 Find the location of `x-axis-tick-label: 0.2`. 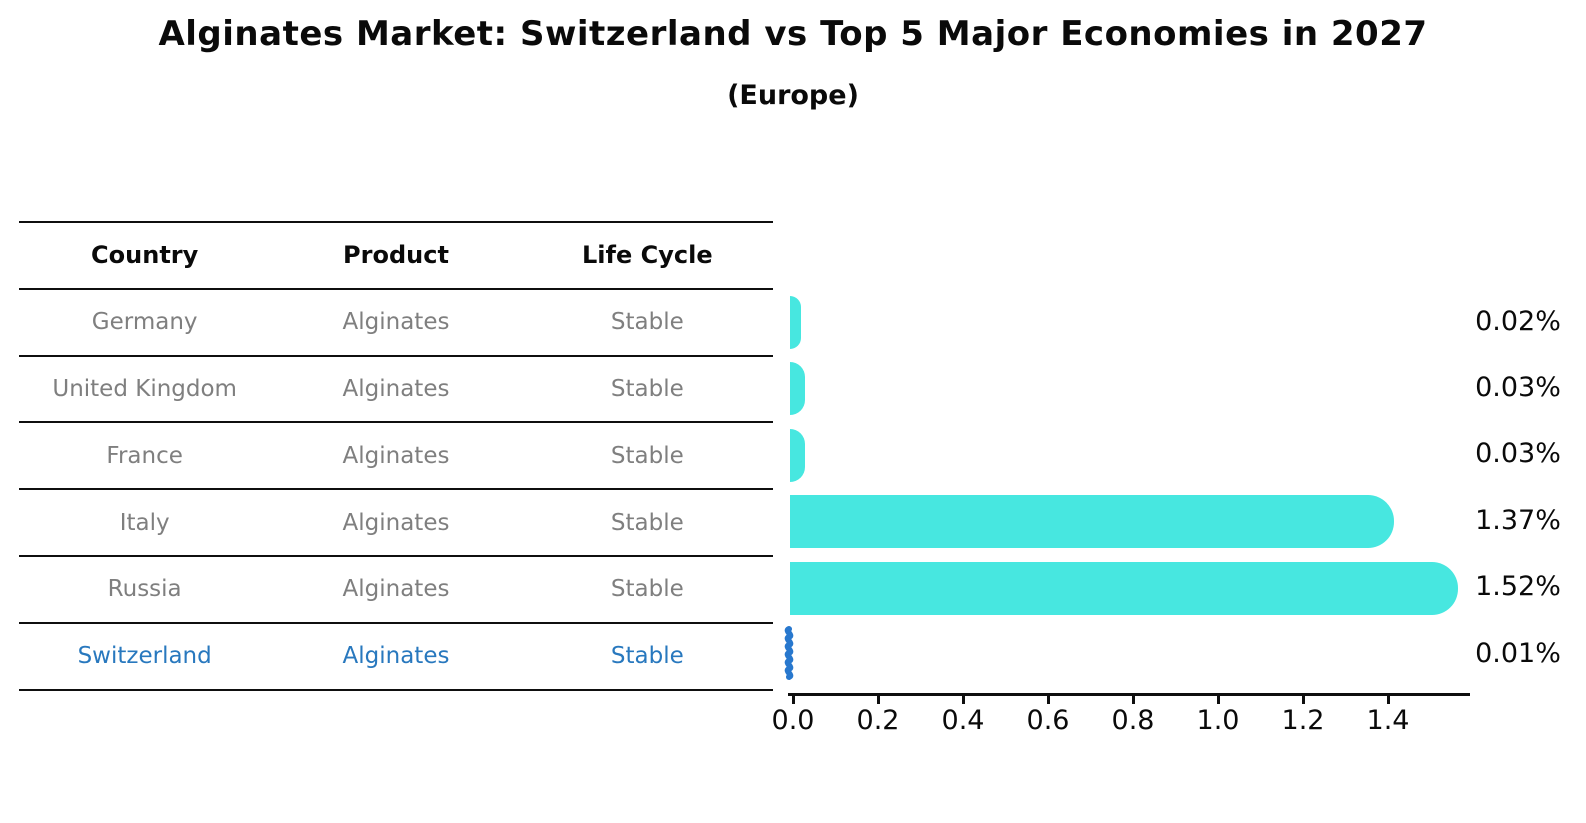

x-axis-tick-label: 0.2 is located at coordinates (878, 720).